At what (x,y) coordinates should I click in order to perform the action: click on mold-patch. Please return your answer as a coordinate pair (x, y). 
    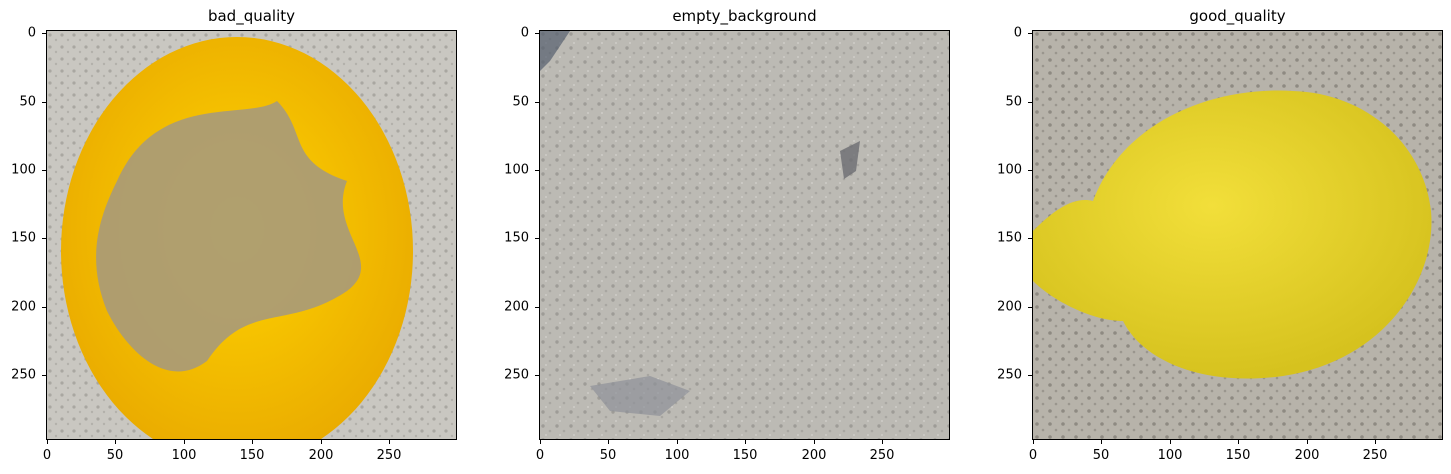
    Looking at the image, I should click on (229, 236).